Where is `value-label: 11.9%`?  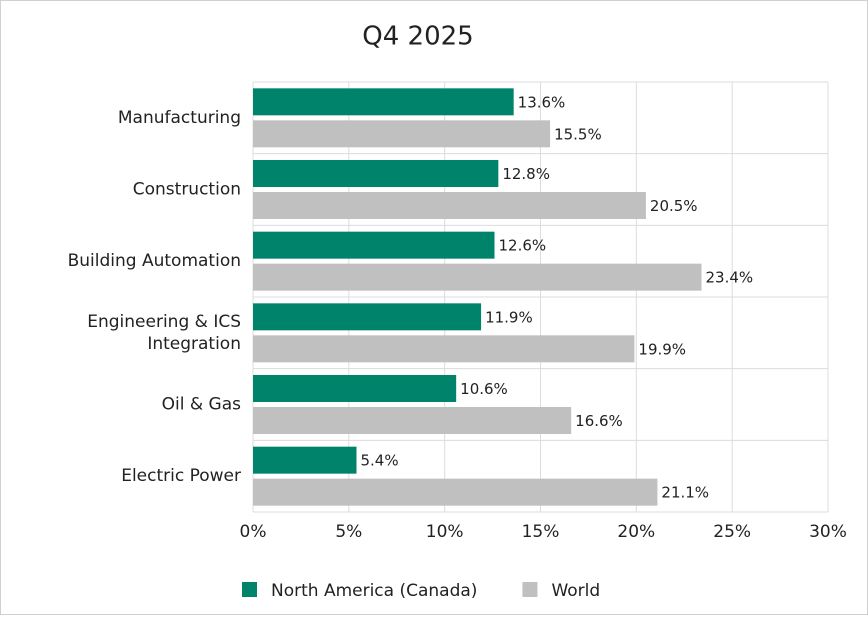
value-label: 11.9% is located at coordinates (509, 317).